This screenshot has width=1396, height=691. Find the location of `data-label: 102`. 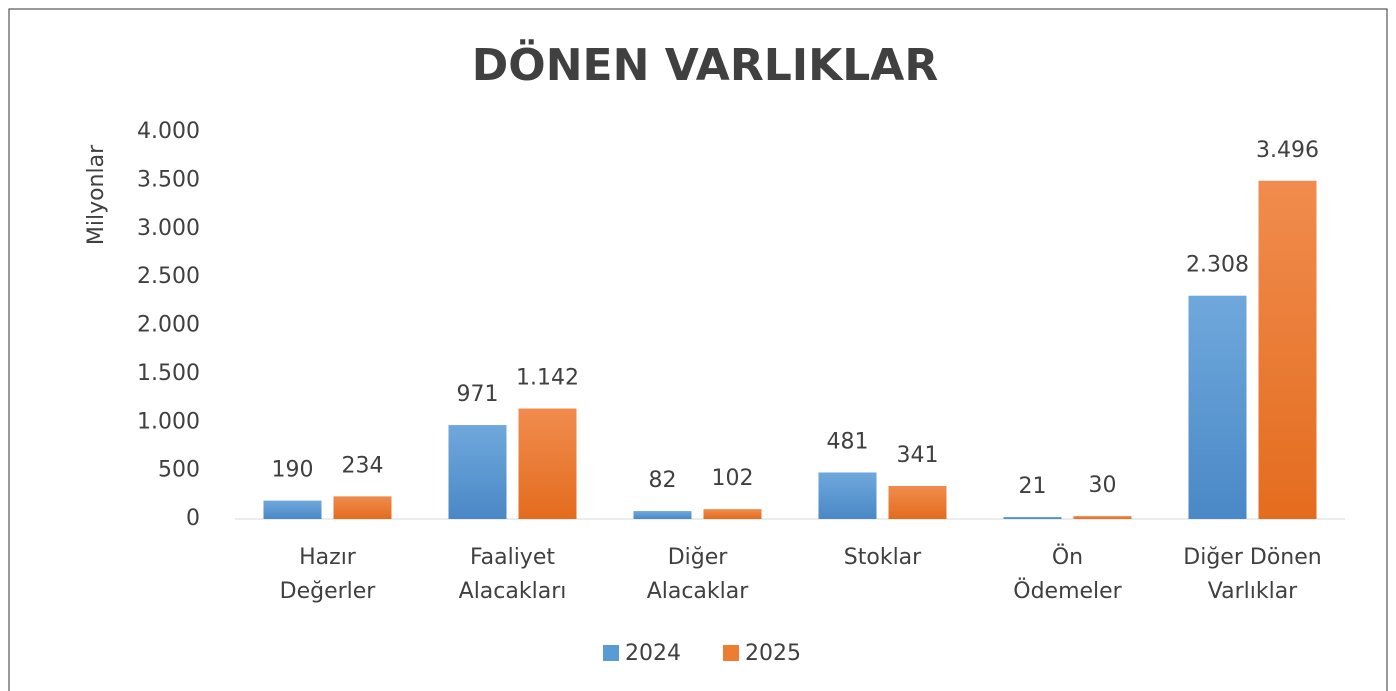

data-label: 102 is located at coordinates (733, 478).